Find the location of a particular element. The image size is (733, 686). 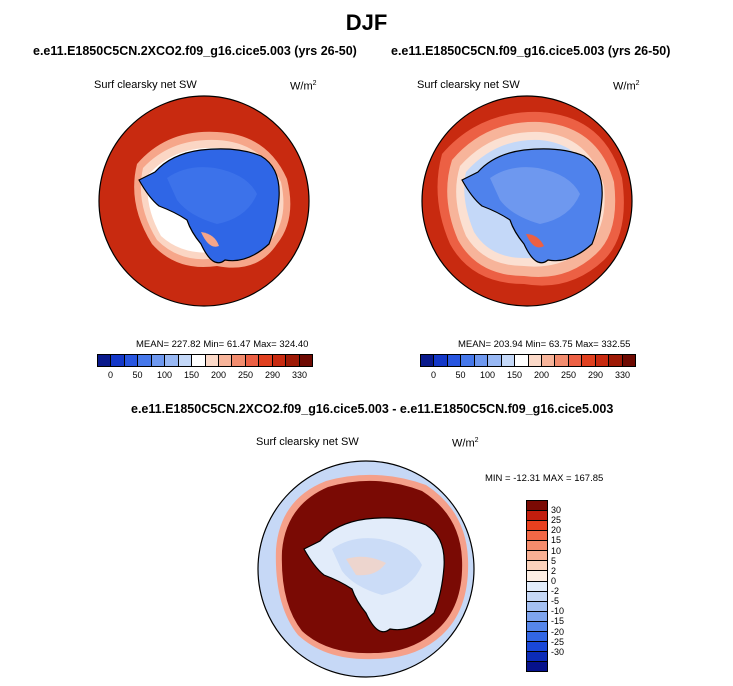

diff-polar-map is located at coordinates (366, 569).